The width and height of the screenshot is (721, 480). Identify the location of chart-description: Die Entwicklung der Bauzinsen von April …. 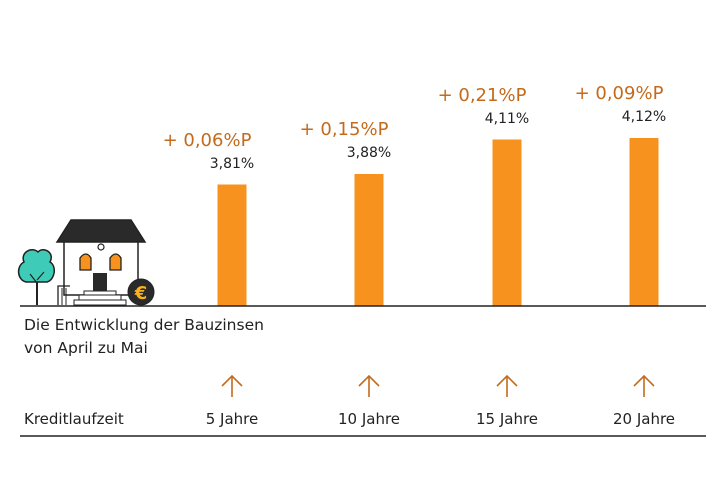
(144, 337).